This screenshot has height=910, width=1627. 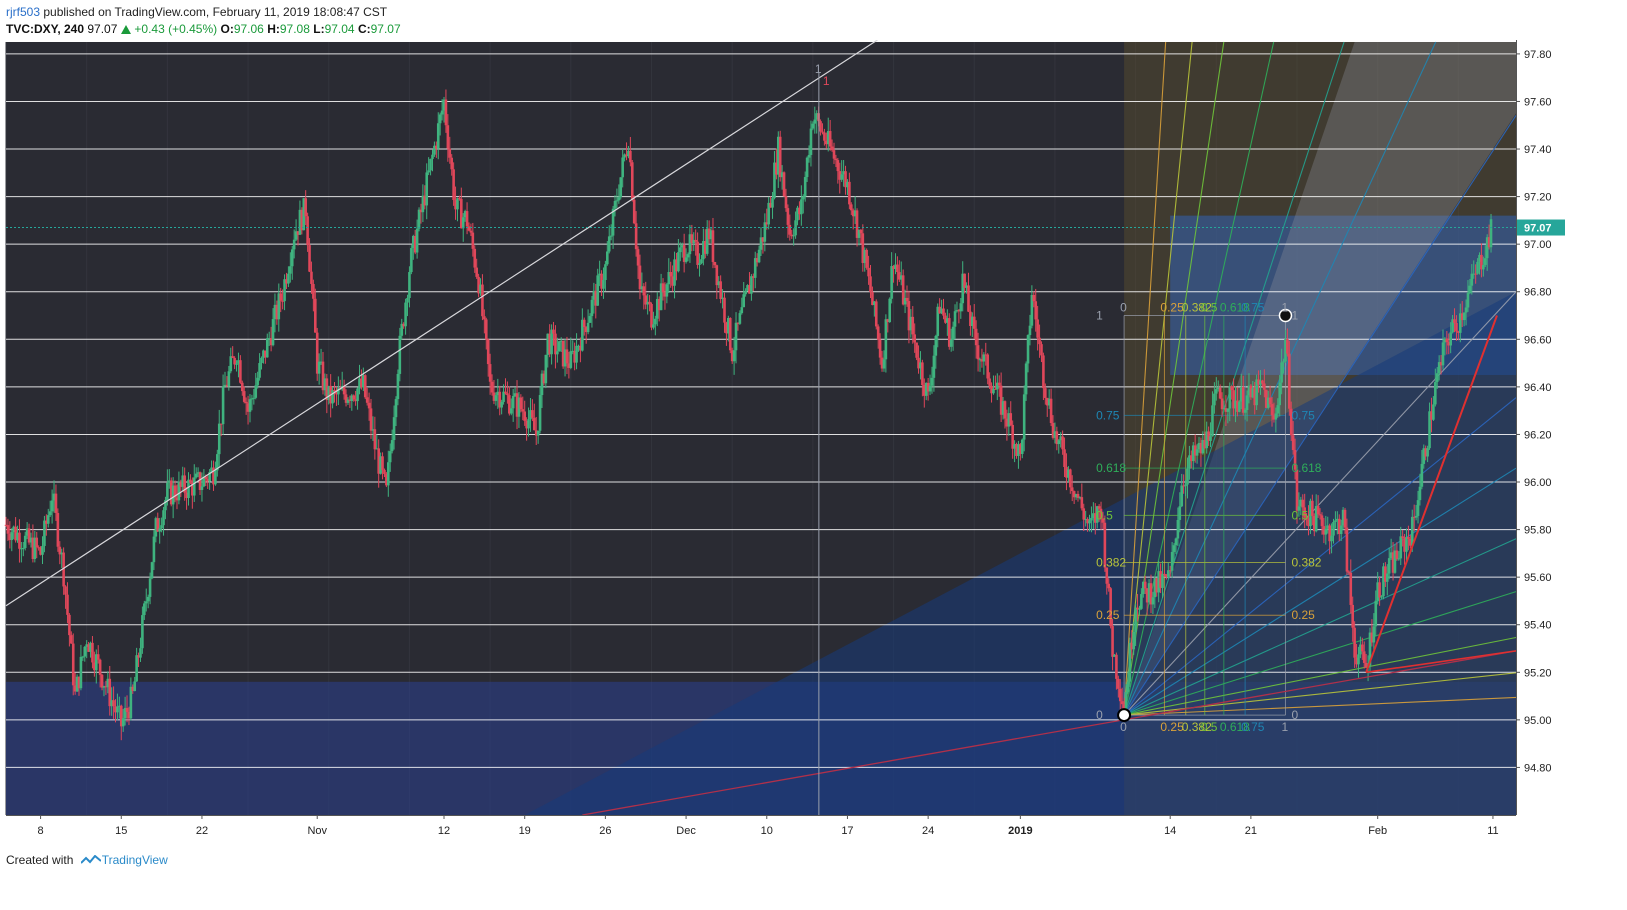 What do you see at coordinates (45, 29) in the screenshot?
I see `symbol-label: TVC:DXY, 240` at bounding box center [45, 29].